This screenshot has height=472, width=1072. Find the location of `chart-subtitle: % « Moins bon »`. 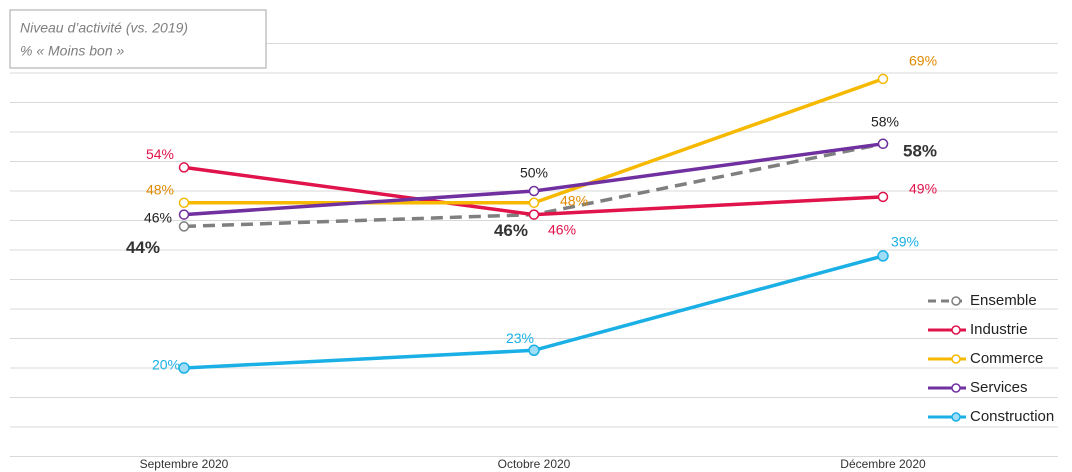

chart-subtitle: % « Moins bon » is located at coordinates (72, 51).